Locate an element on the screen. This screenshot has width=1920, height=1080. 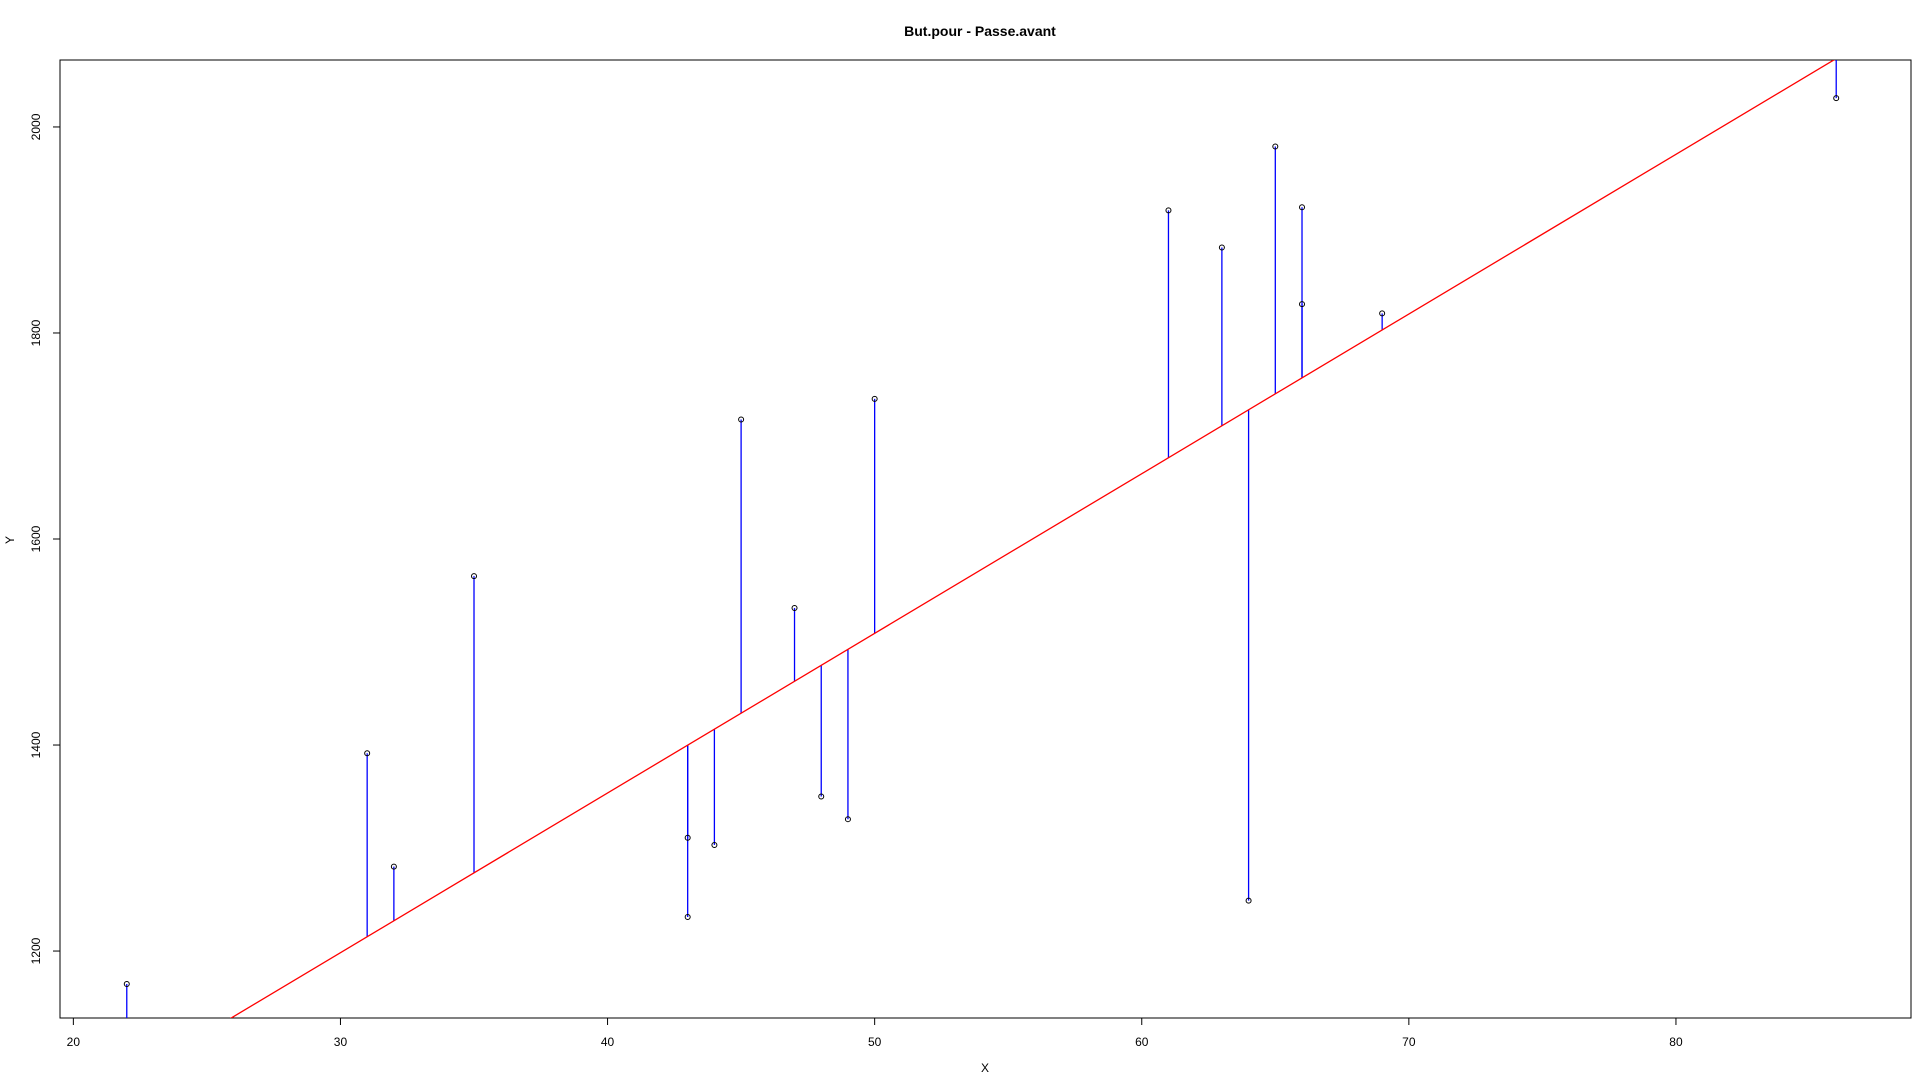
x-tick-label: 50 is located at coordinates (875, 1042).